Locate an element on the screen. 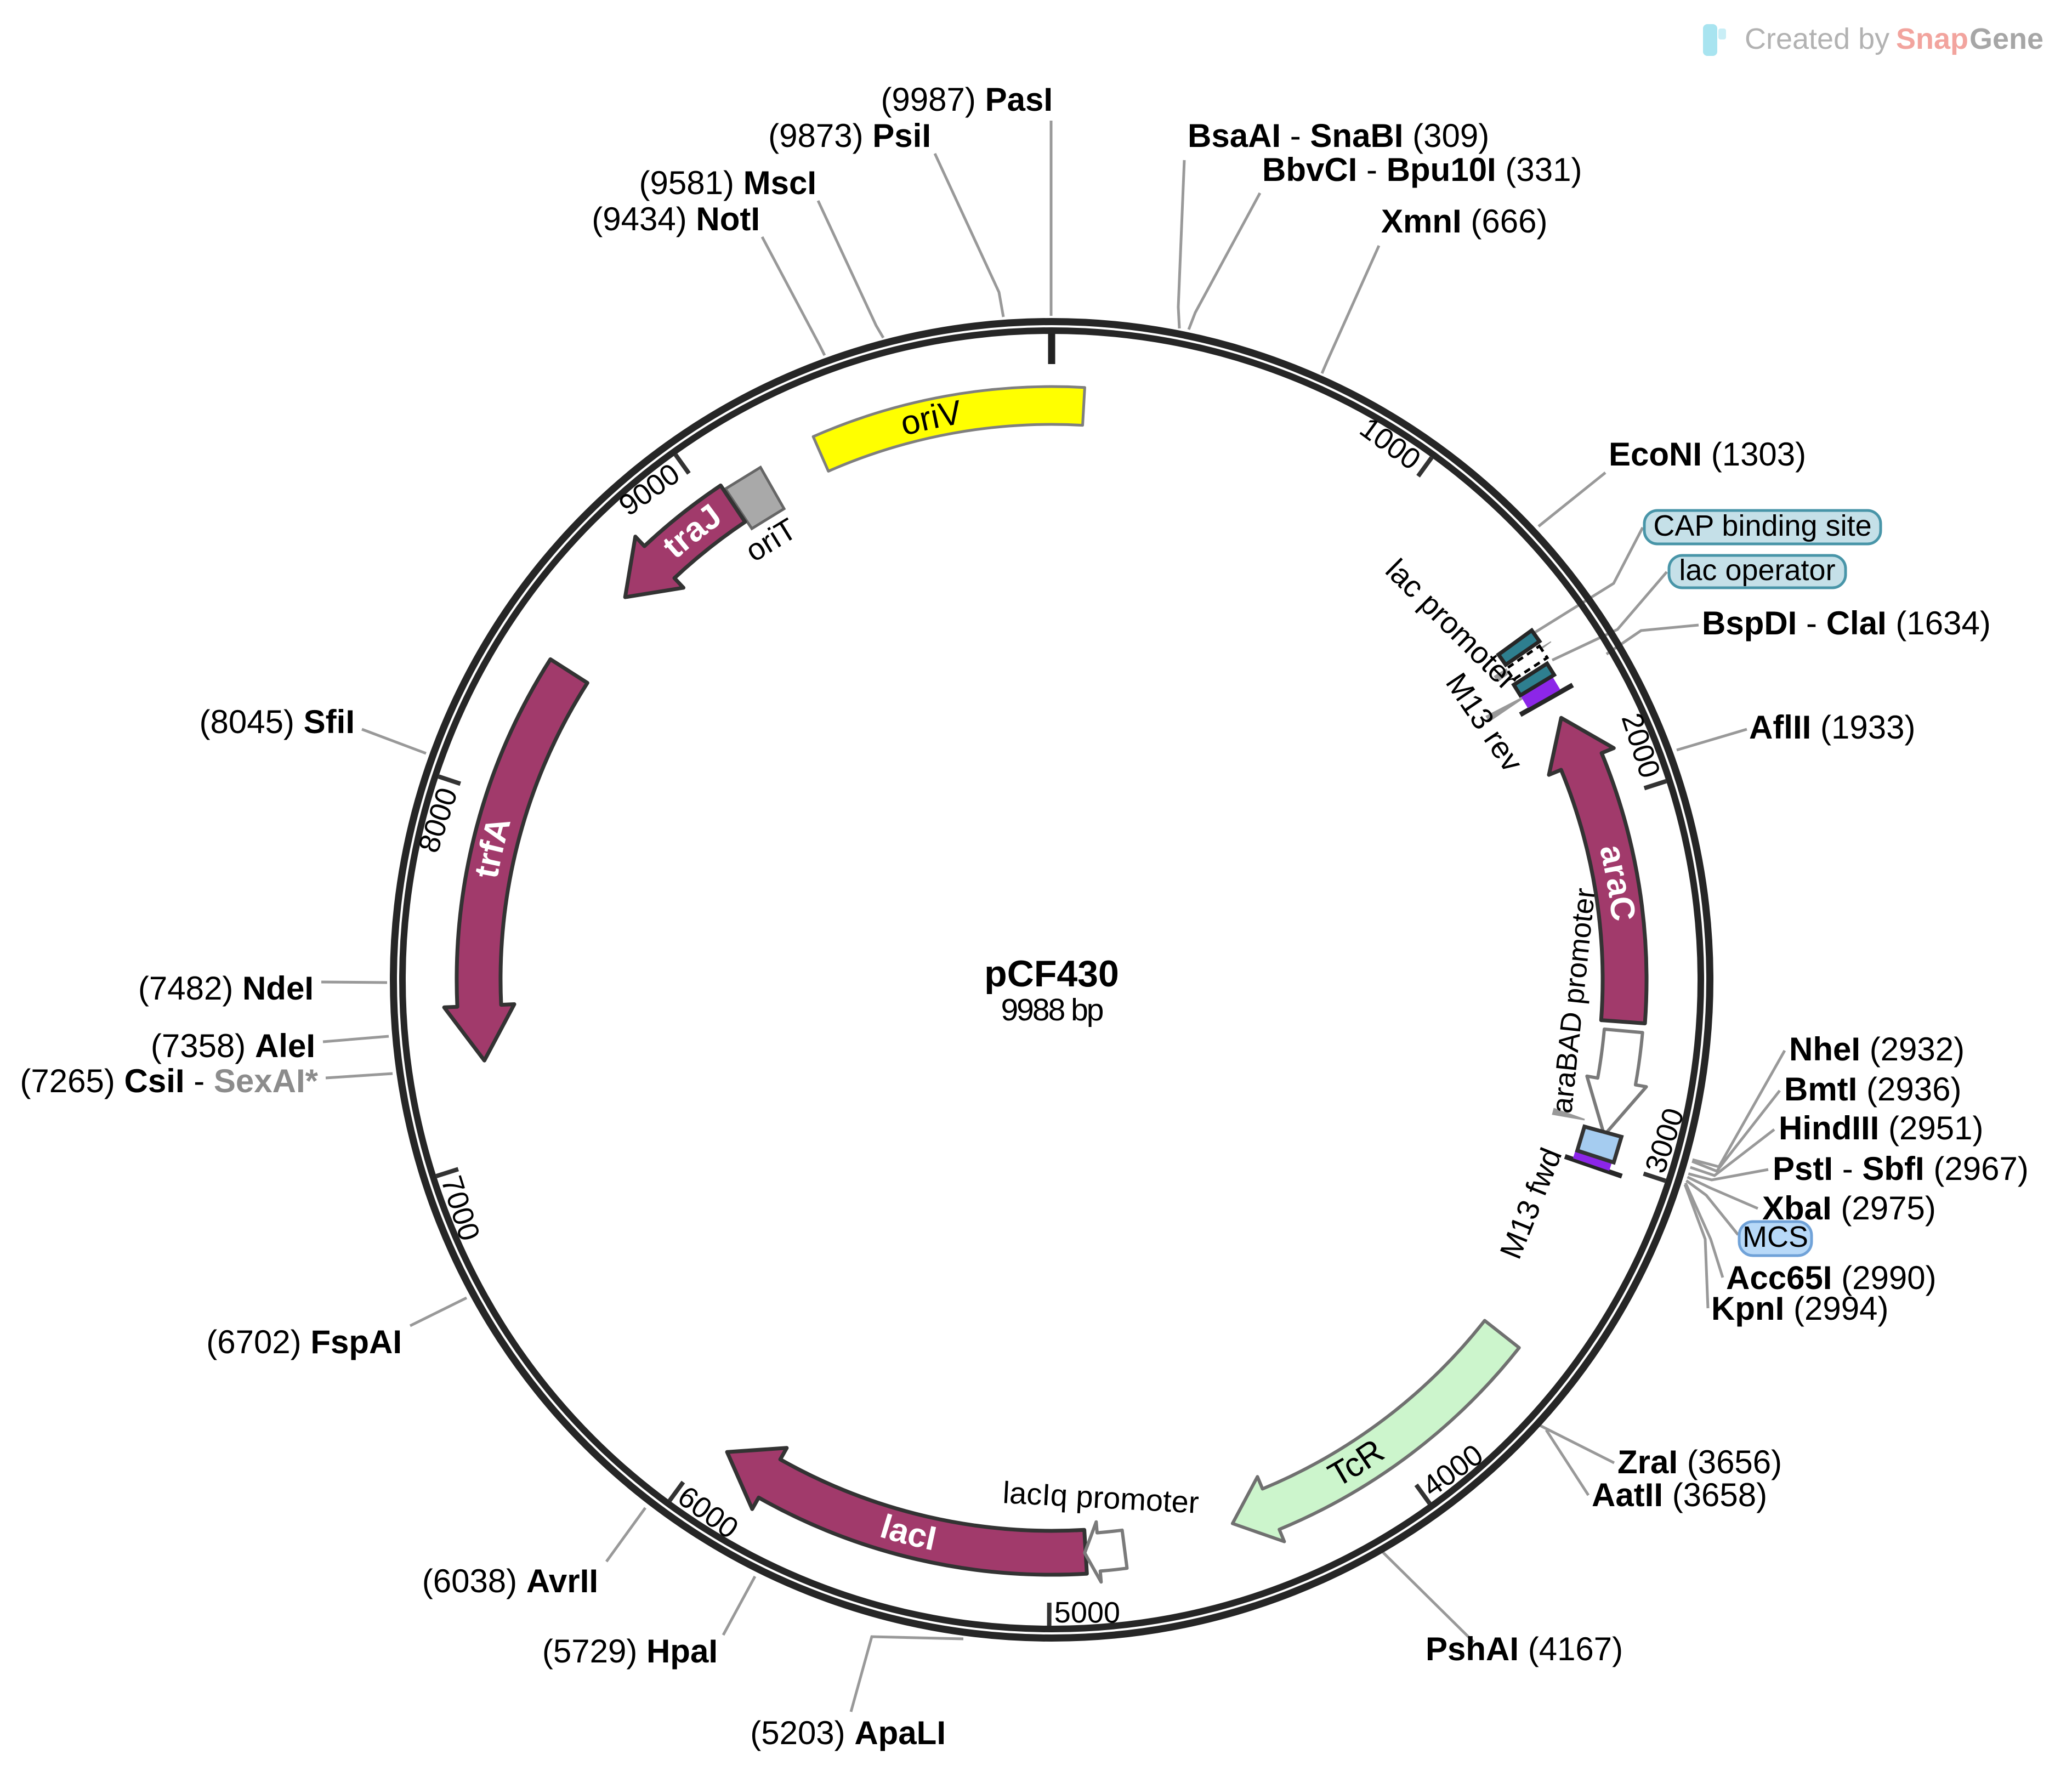 This screenshot has height=1771, width=2072. svg-text: (6702) FspAI is located at coordinates (304, 1342).